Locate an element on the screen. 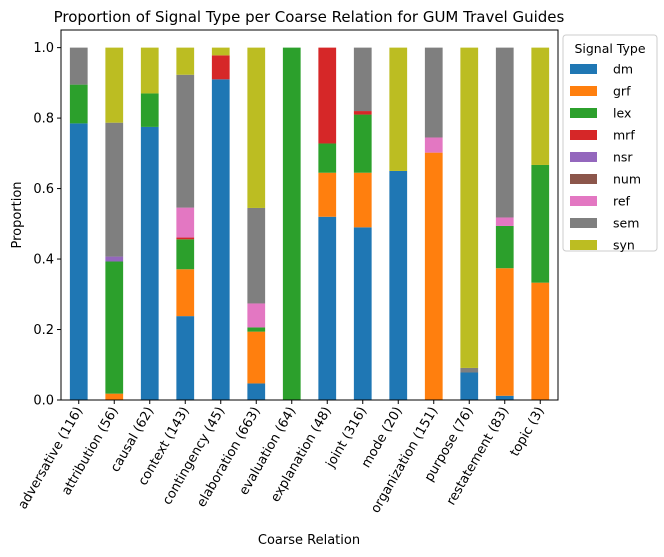  y-tick-label-2: 0.4 is located at coordinates (43, 260).